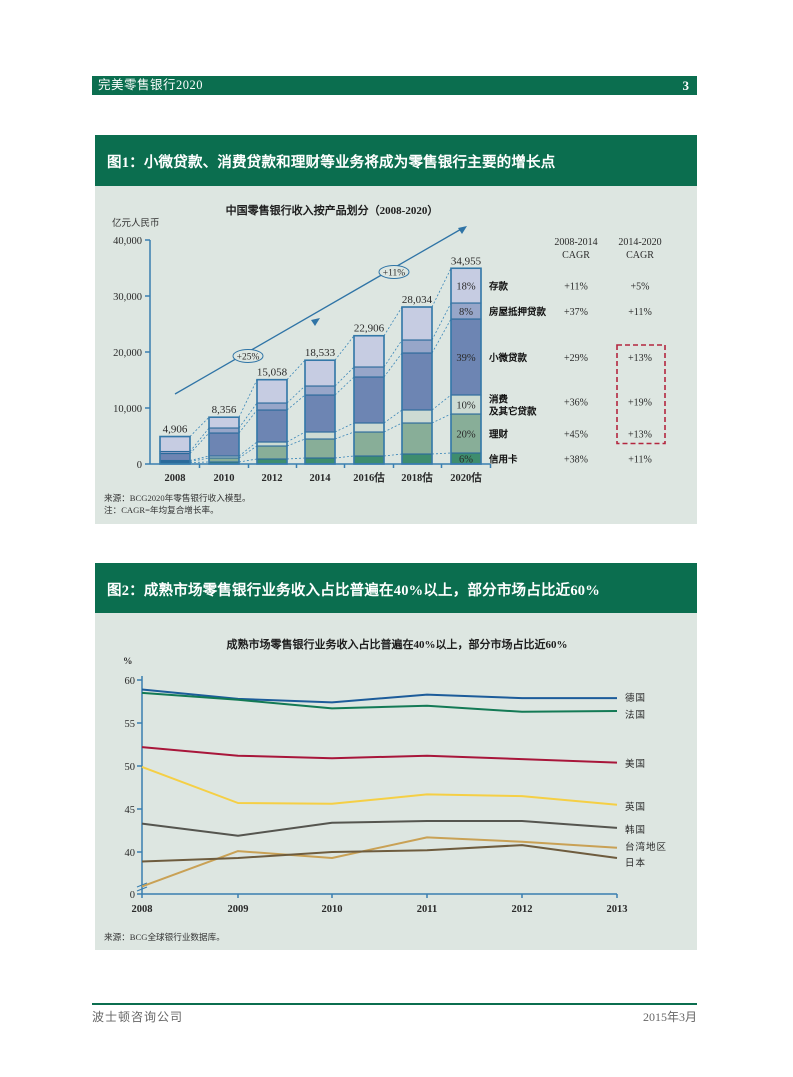  Describe the element at coordinates (617, 909) in the screenshot. I see `x-tick-label: 2013` at that location.